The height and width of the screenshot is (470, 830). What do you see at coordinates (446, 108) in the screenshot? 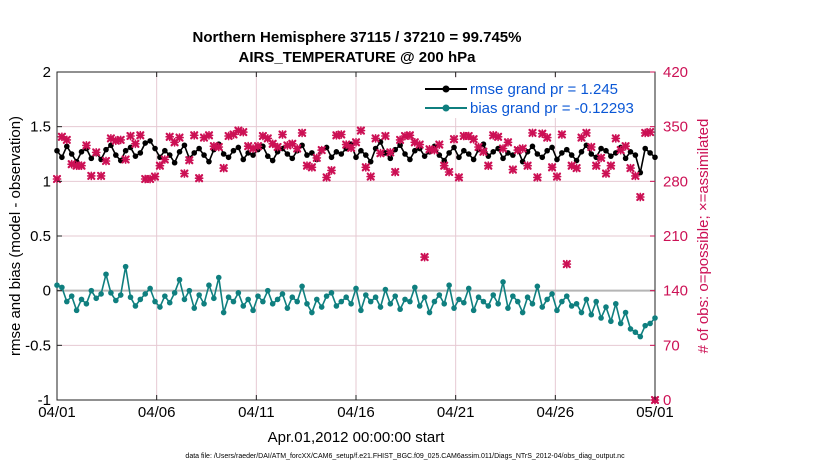
I see `legend-bias-marker` at bounding box center [446, 108].